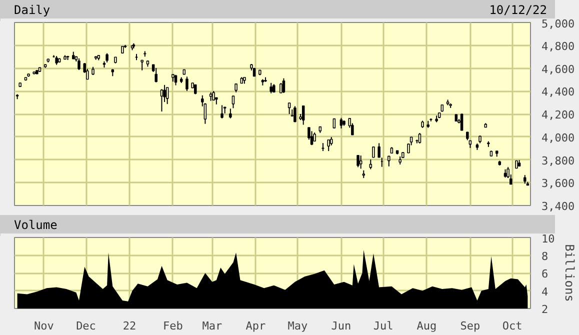  What do you see at coordinates (256, 326) in the screenshot?
I see `x-tick-label: Apr` at bounding box center [256, 326].